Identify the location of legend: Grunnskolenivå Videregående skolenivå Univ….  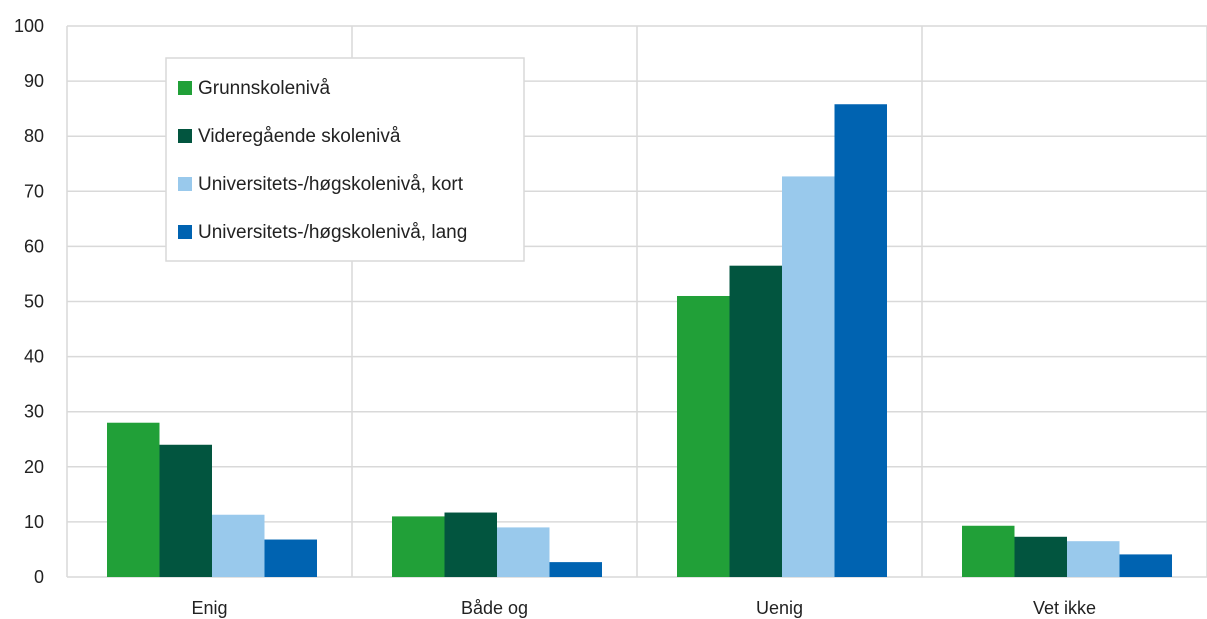
(345, 159).